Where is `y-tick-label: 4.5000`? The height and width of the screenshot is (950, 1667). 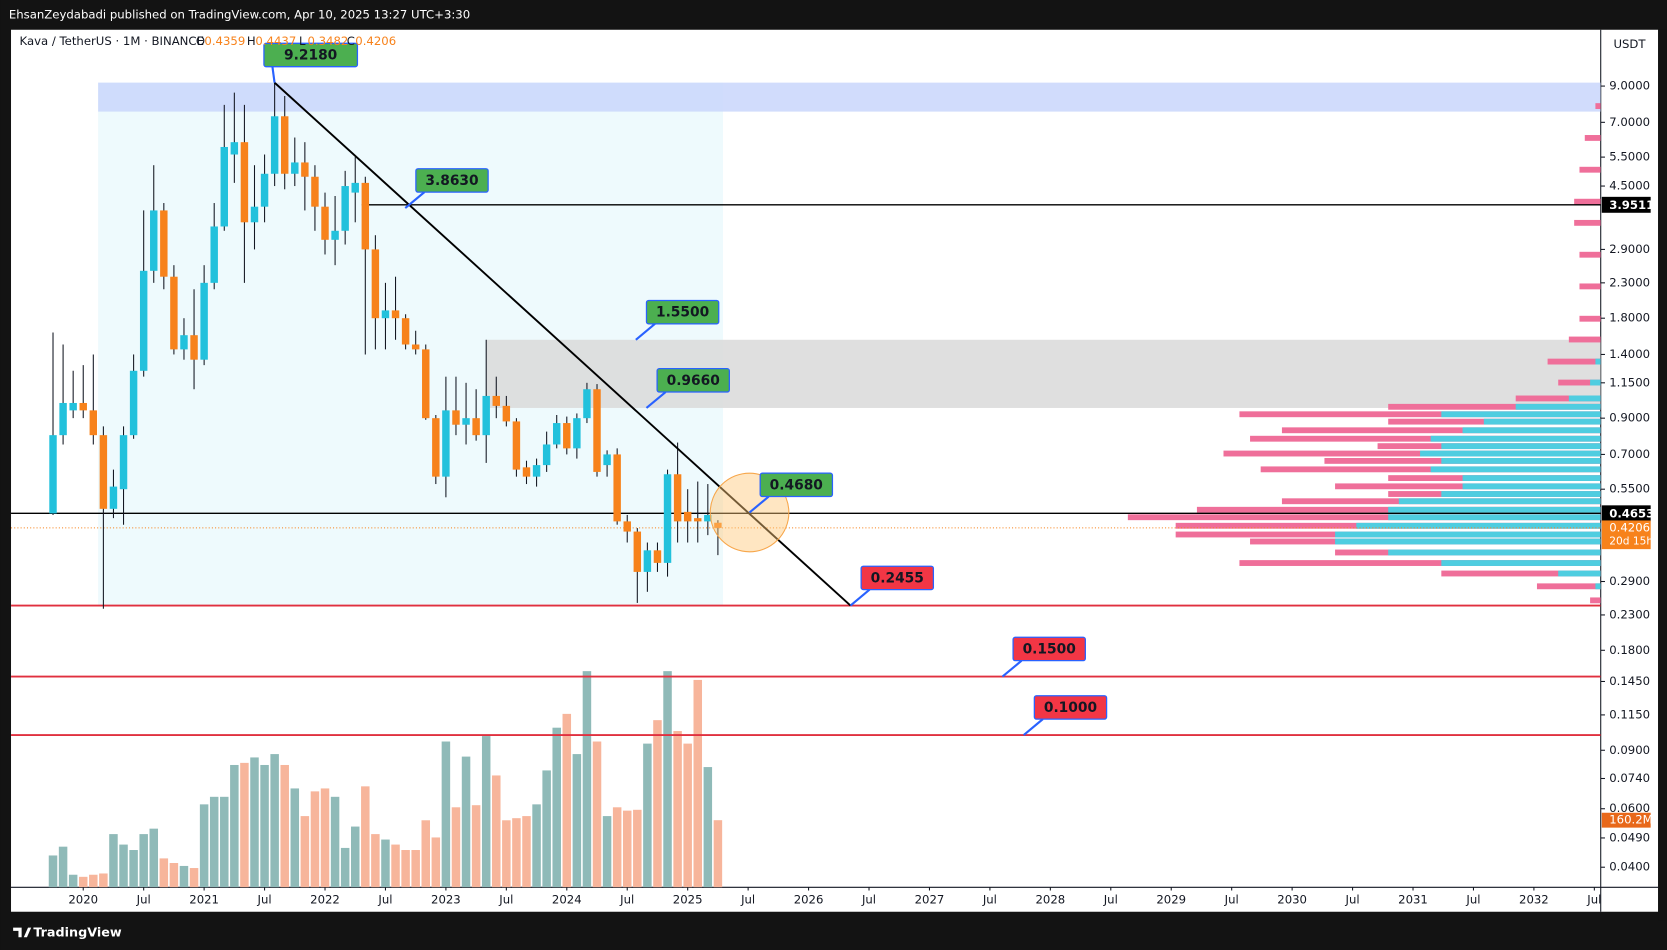 y-tick-label: 4.5000 is located at coordinates (1629, 186).